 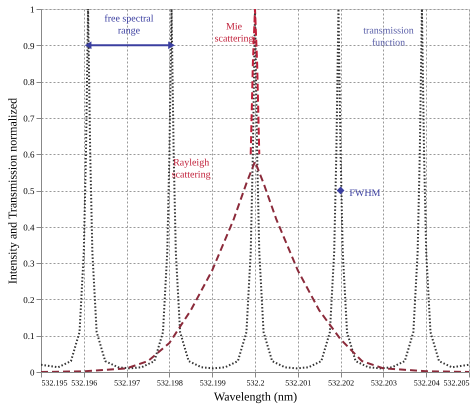 I want to click on y-tick-label: 0.8, so click(x=29, y=82).